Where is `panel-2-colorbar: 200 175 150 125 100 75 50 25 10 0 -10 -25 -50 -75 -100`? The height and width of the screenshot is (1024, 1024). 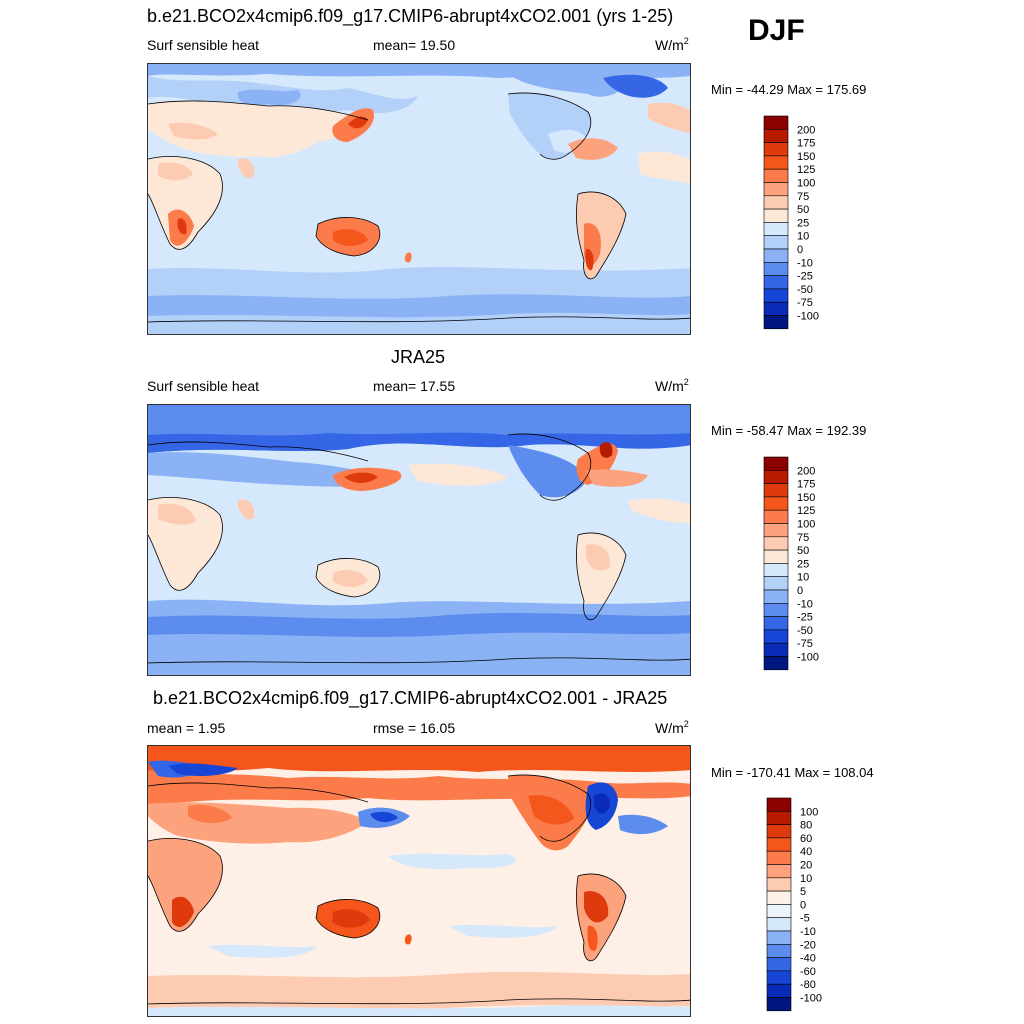
panel-2-colorbar: 200 175 150 125 100 75 50 25 10 0 -10 -25 -50 -75 -100 is located at coordinates (798, 563).